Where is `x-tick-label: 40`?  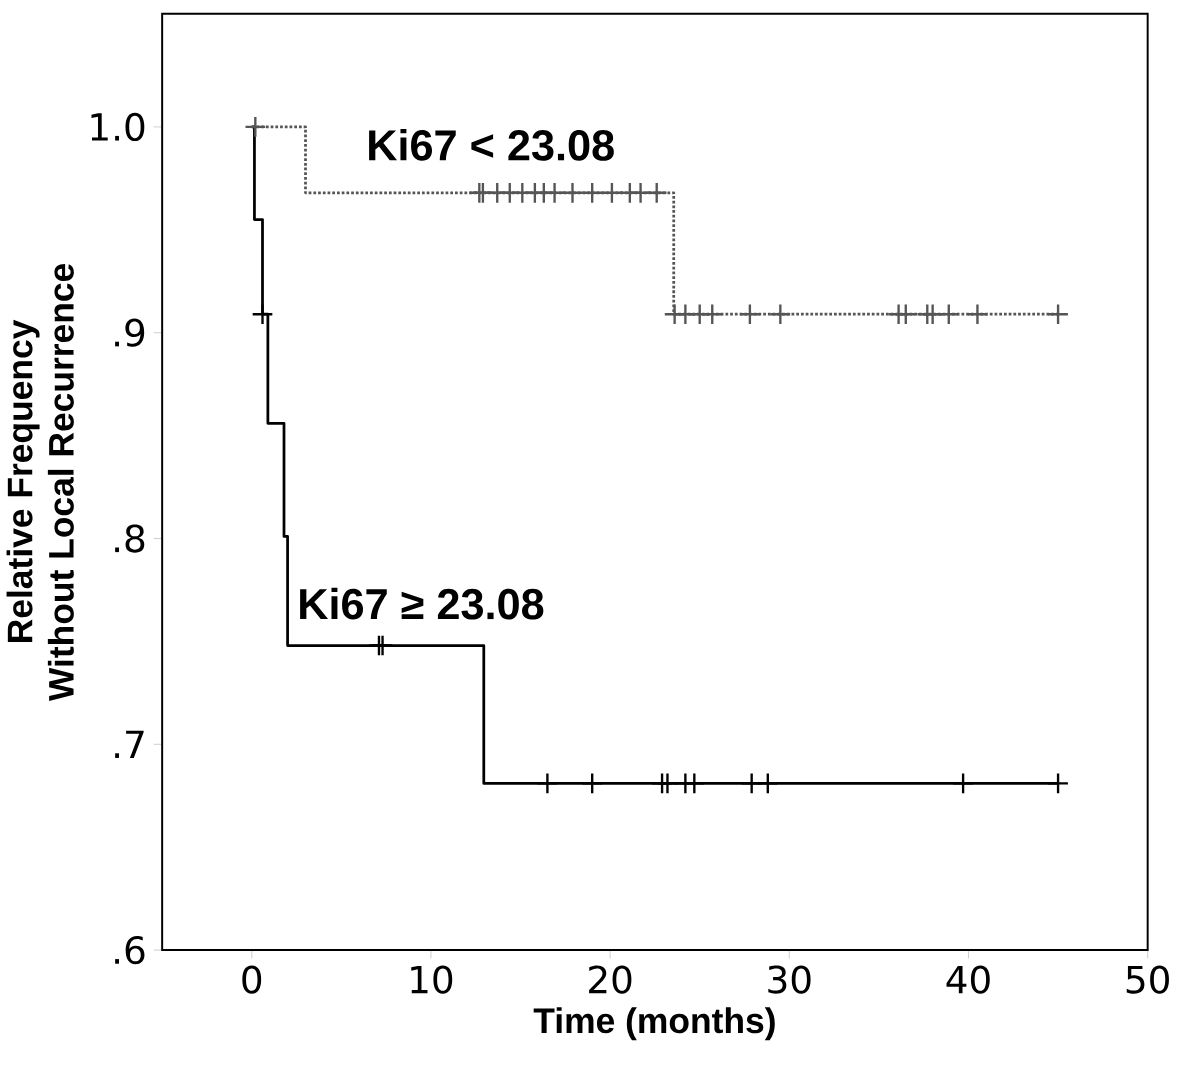 x-tick-label: 40 is located at coordinates (968, 979).